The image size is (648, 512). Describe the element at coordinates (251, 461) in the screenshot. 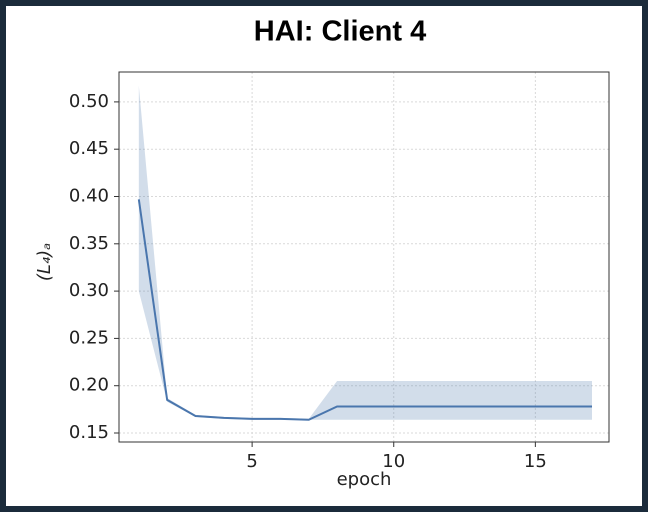

I see `x-tick-label: 5` at that location.